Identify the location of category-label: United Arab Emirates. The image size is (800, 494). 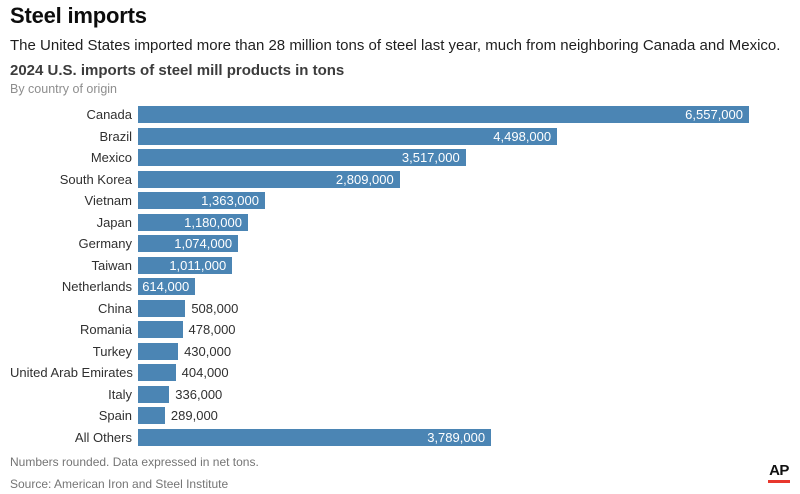
(71, 372).